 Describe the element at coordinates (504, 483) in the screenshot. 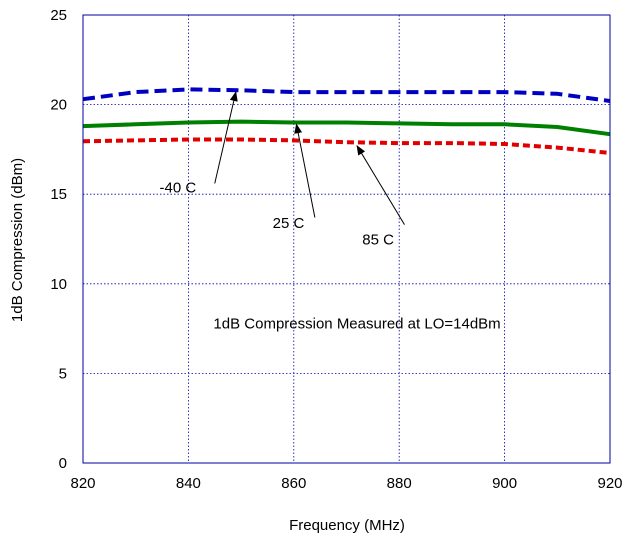

I see `x-tick-label: 900` at that location.